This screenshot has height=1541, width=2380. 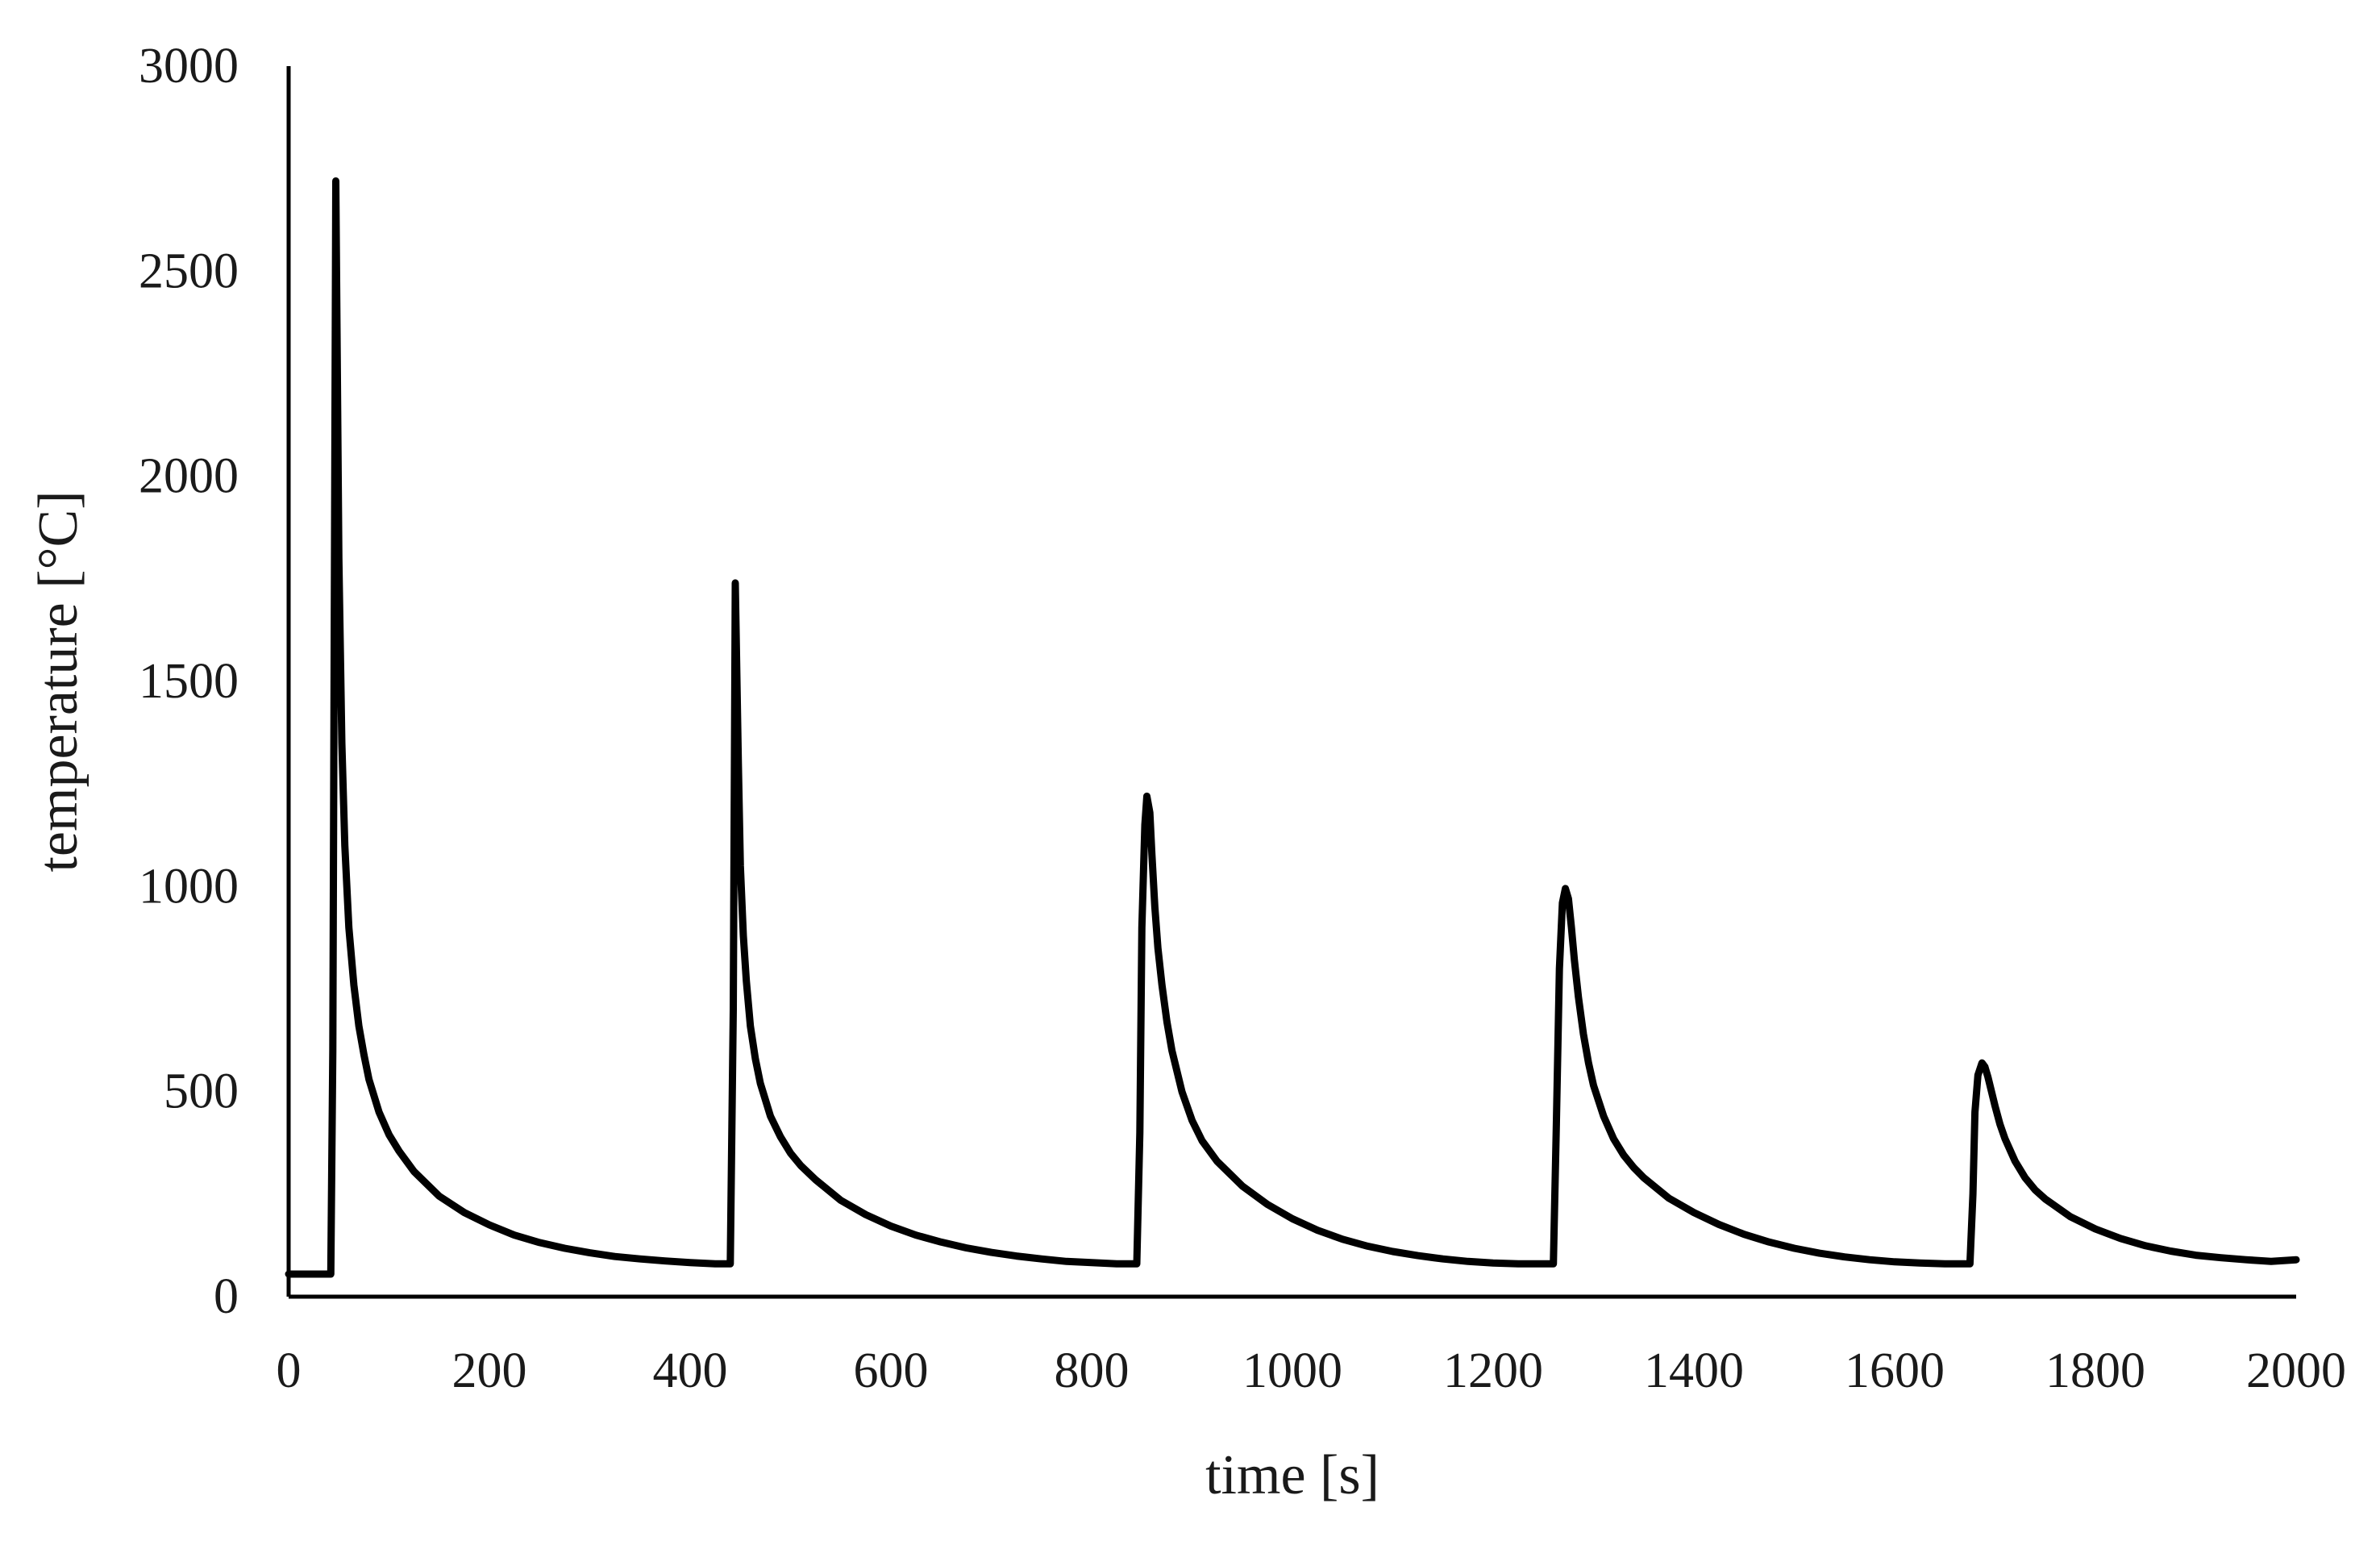 What do you see at coordinates (290, 1370) in the screenshot?
I see `x-tick-label: 0` at bounding box center [290, 1370].